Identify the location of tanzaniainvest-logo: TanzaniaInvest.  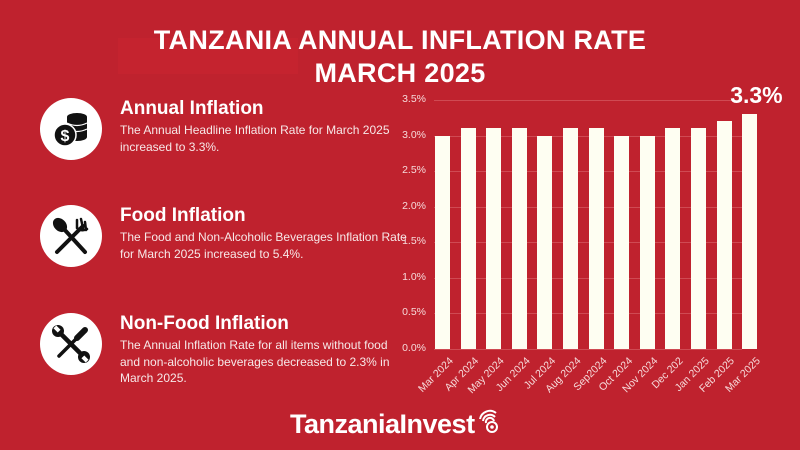
(396, 424).